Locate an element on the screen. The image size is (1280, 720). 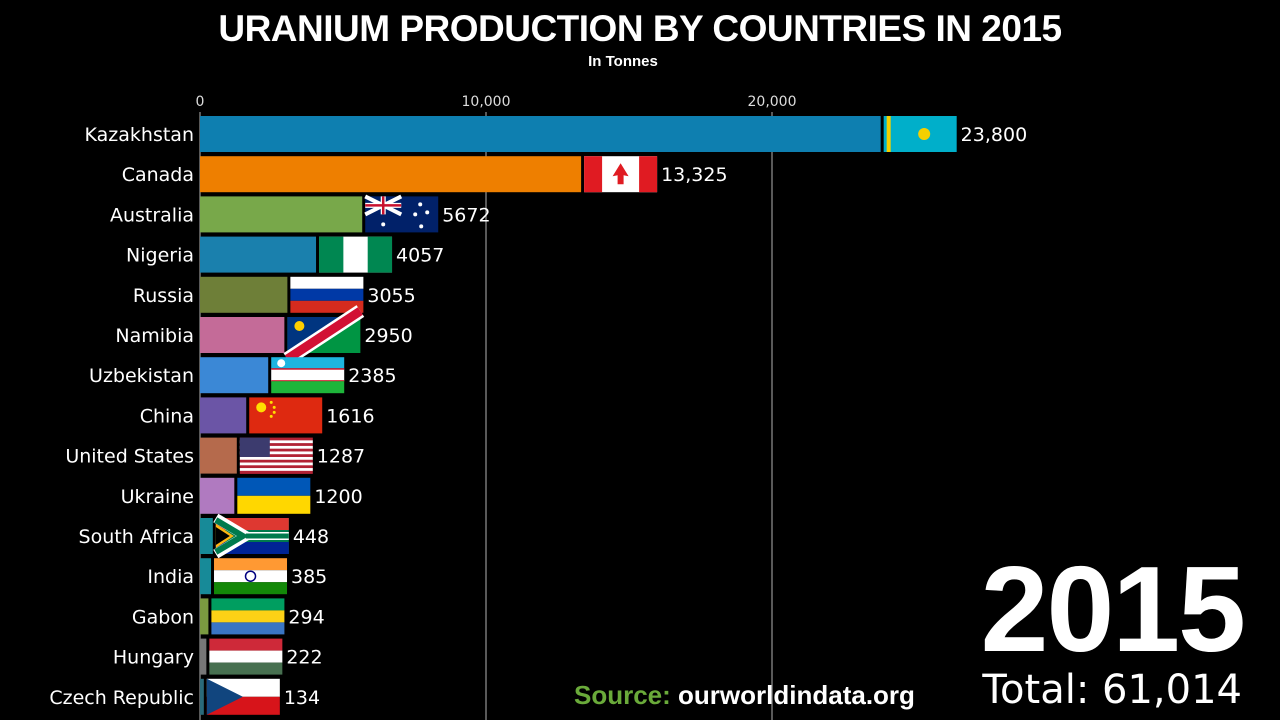
value-label: 13,325 is located at coordinates (694, 175).